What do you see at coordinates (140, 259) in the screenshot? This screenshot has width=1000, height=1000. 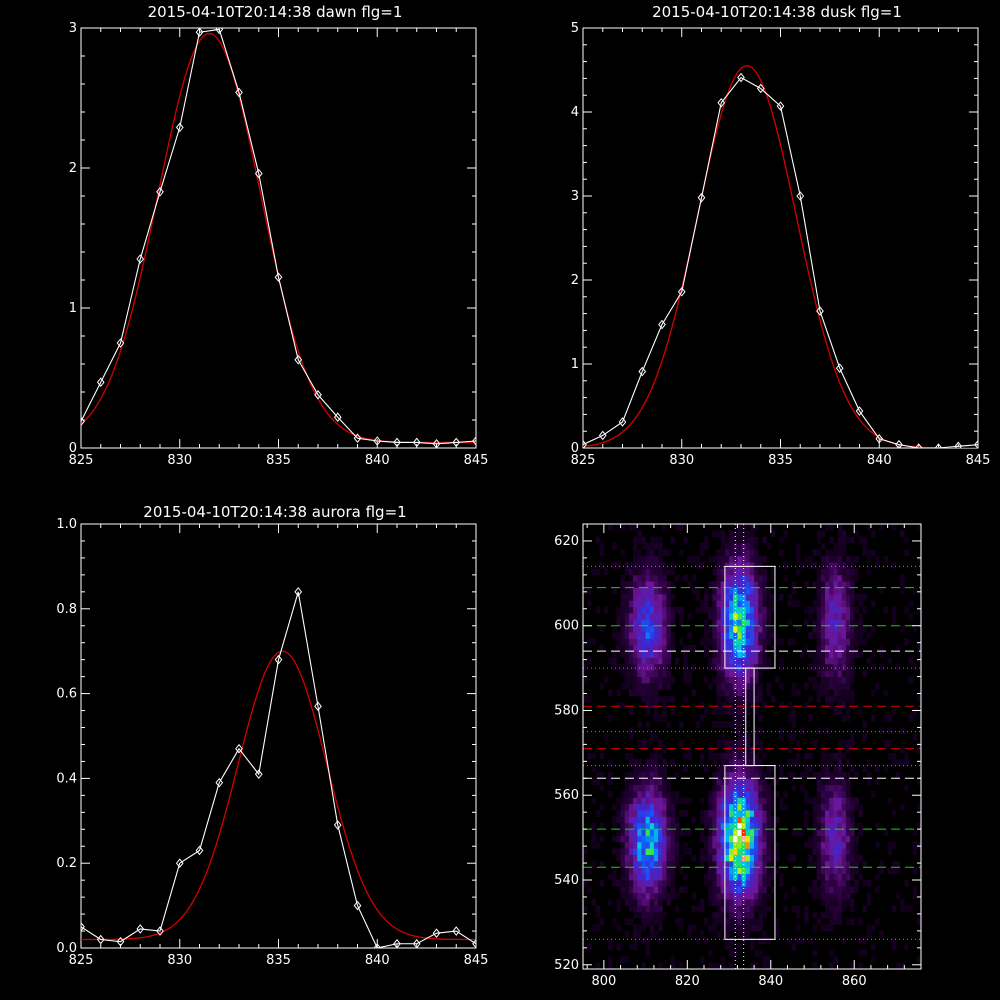 I see `dawn-data-point` at bounding box center [140, 259].